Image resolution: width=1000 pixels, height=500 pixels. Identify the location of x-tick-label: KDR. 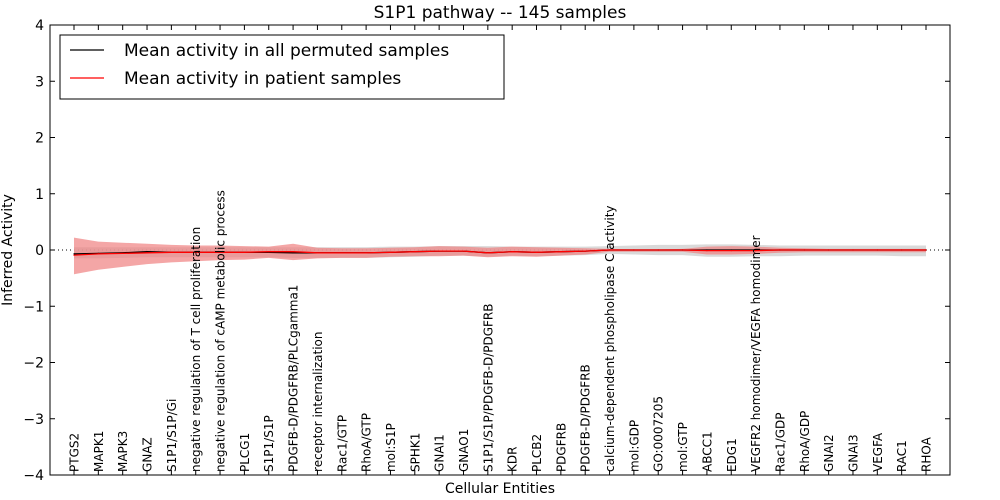
(513, 459).